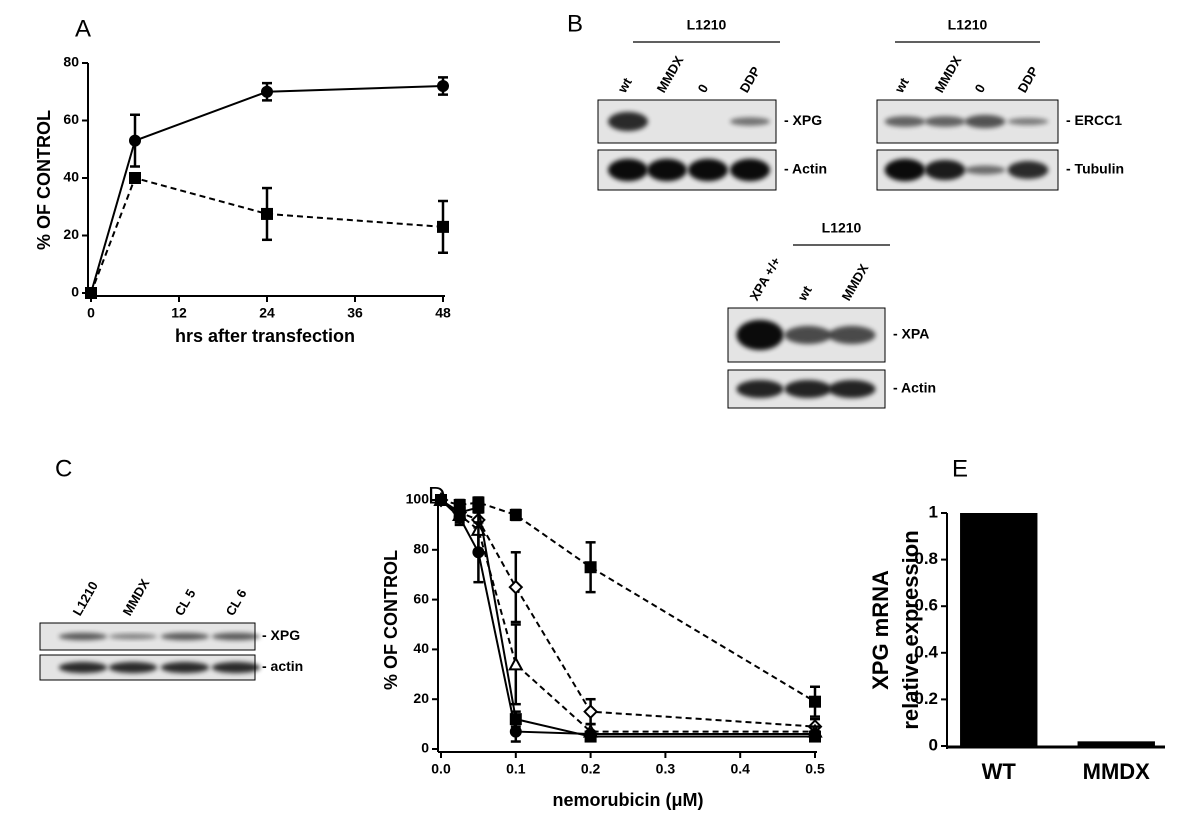  I want to click on y-tick-label: 0.6, so click(926, 605).